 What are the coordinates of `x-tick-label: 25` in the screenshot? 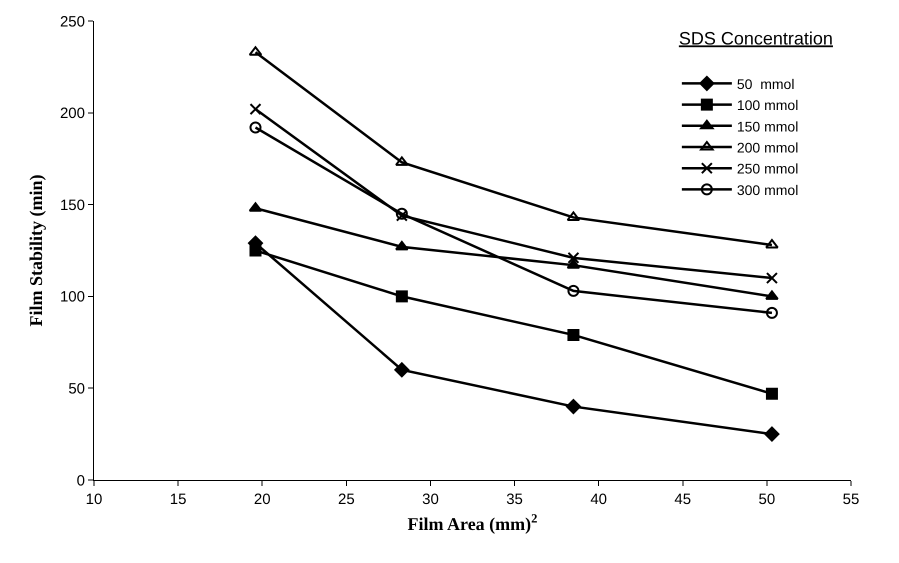 It's located at (346, 499).